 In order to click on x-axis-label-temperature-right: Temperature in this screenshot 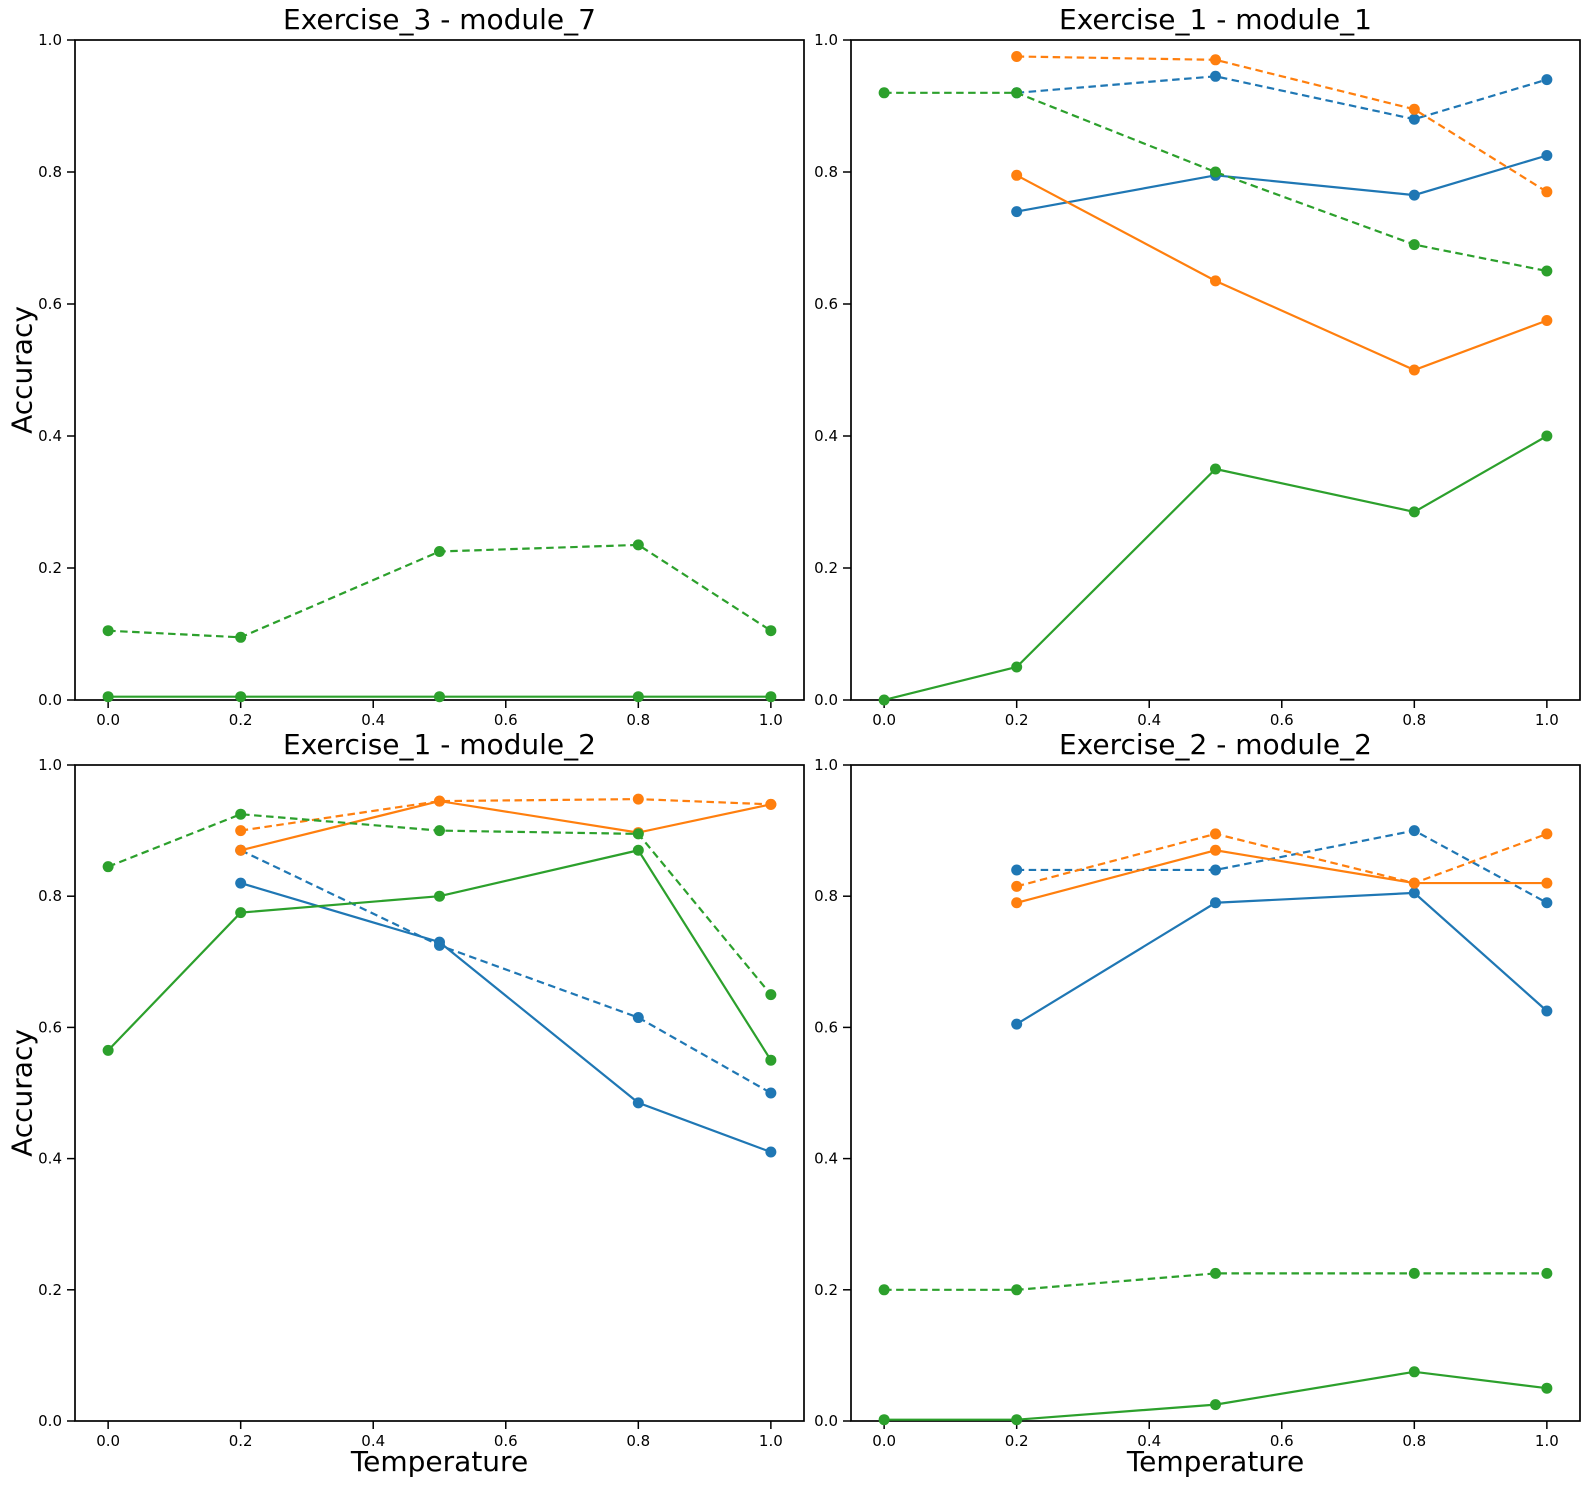, I will do `click(1215, 1461)`.